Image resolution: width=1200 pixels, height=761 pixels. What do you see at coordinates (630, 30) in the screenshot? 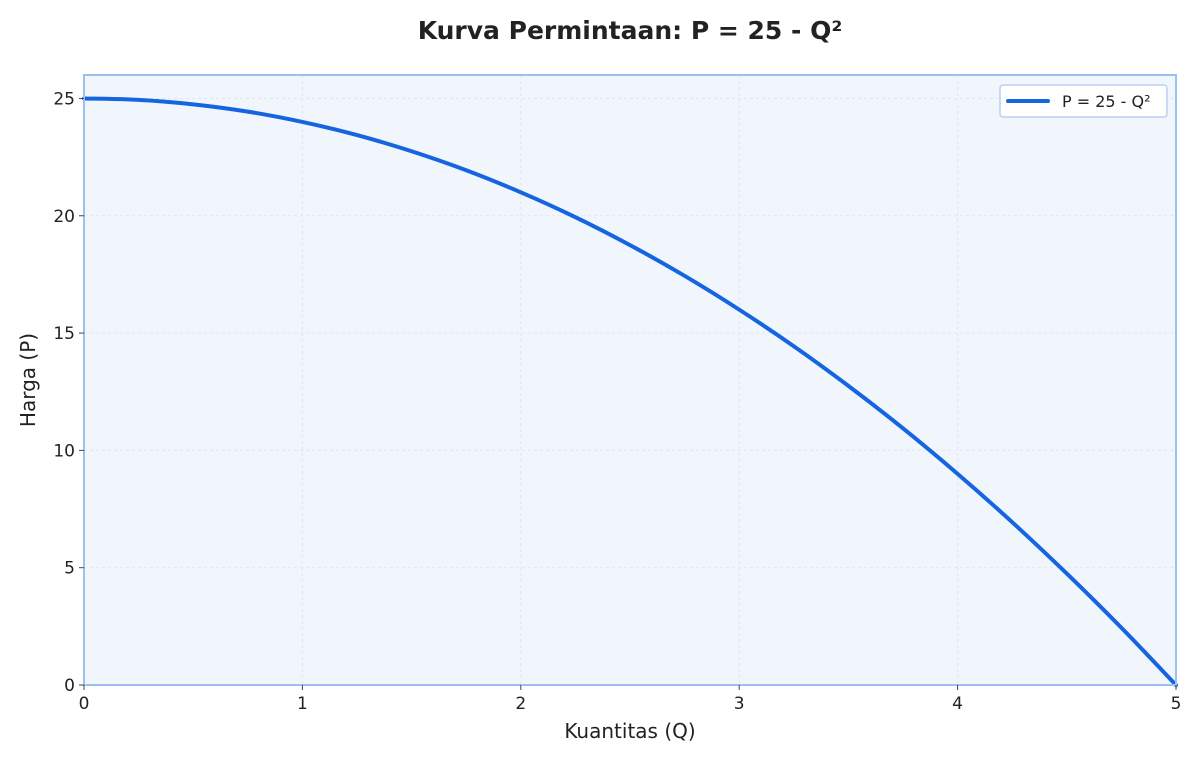
I see `chart-title: Kurva Permintaan: P = 25 - Q²` at bounding box center [630, 30].